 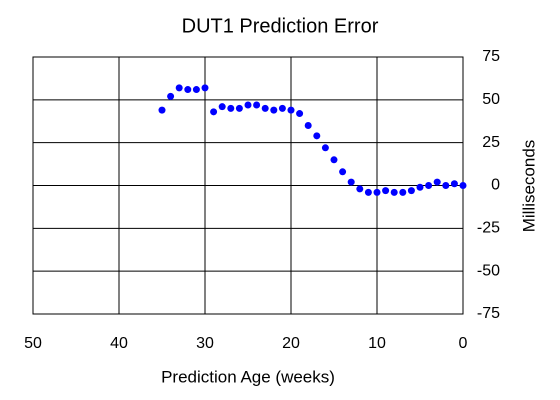 I want to click on y-tick-label: -25, so click(x=488, y=228).